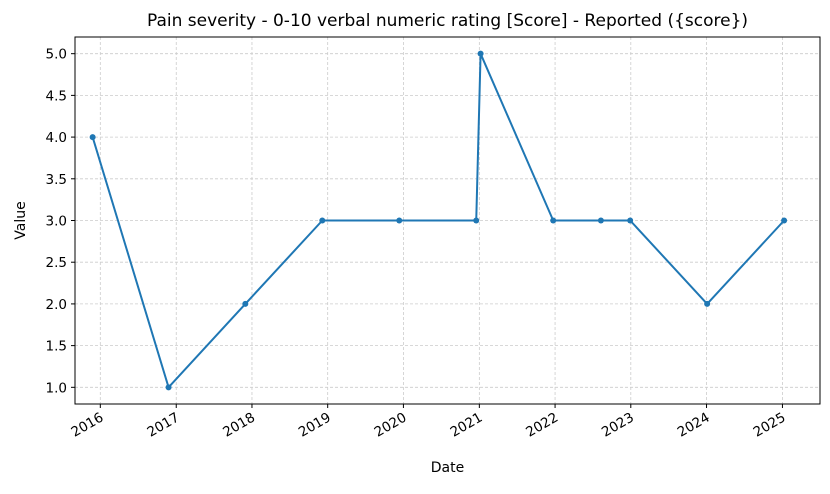 The height and width of the screenshot is (494, 830). What do you see at coordinates (447, 468) in the screenshot?
I see `x-axis-label: Date` at bounding box center [447, 468].